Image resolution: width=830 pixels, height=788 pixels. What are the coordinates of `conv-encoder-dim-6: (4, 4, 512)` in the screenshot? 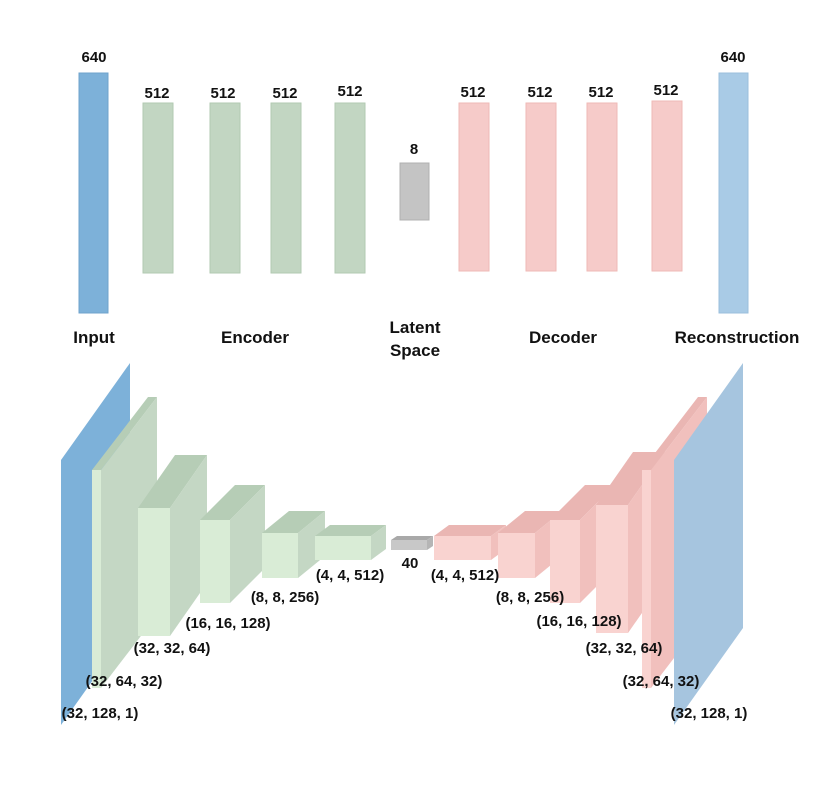 It's located at (350, 575).